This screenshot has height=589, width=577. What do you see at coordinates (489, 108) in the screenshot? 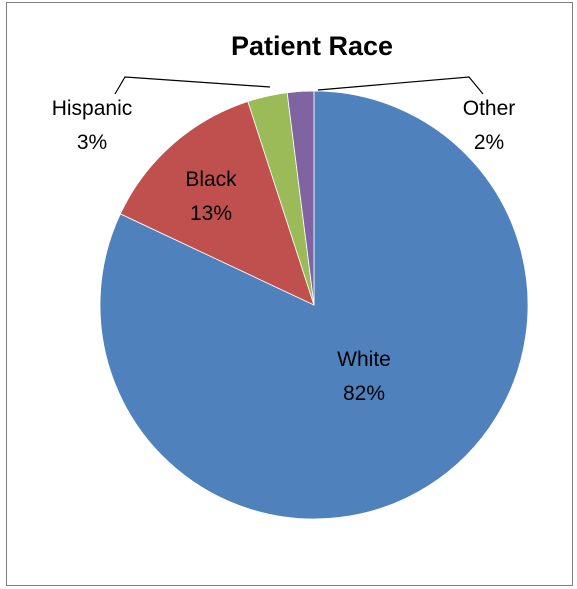
I see `data-label-name-other: Other` at bounding box center [489, 108].